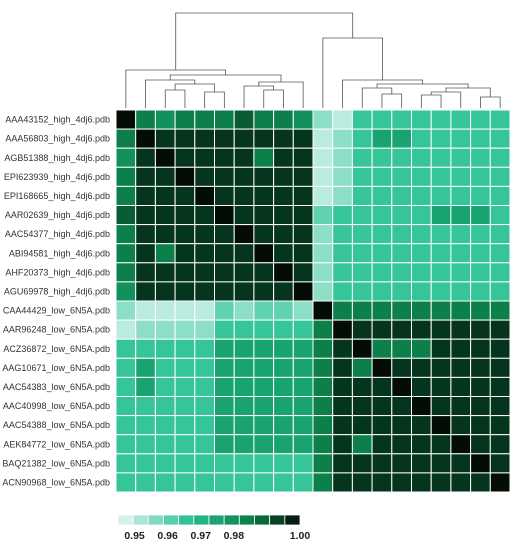 This screenshot has height=550, width=518. Describe the element at coordinates (56, 425) in the screenshot. I see `row-label: AAC54388_low_6N5A.pdb` at that location.